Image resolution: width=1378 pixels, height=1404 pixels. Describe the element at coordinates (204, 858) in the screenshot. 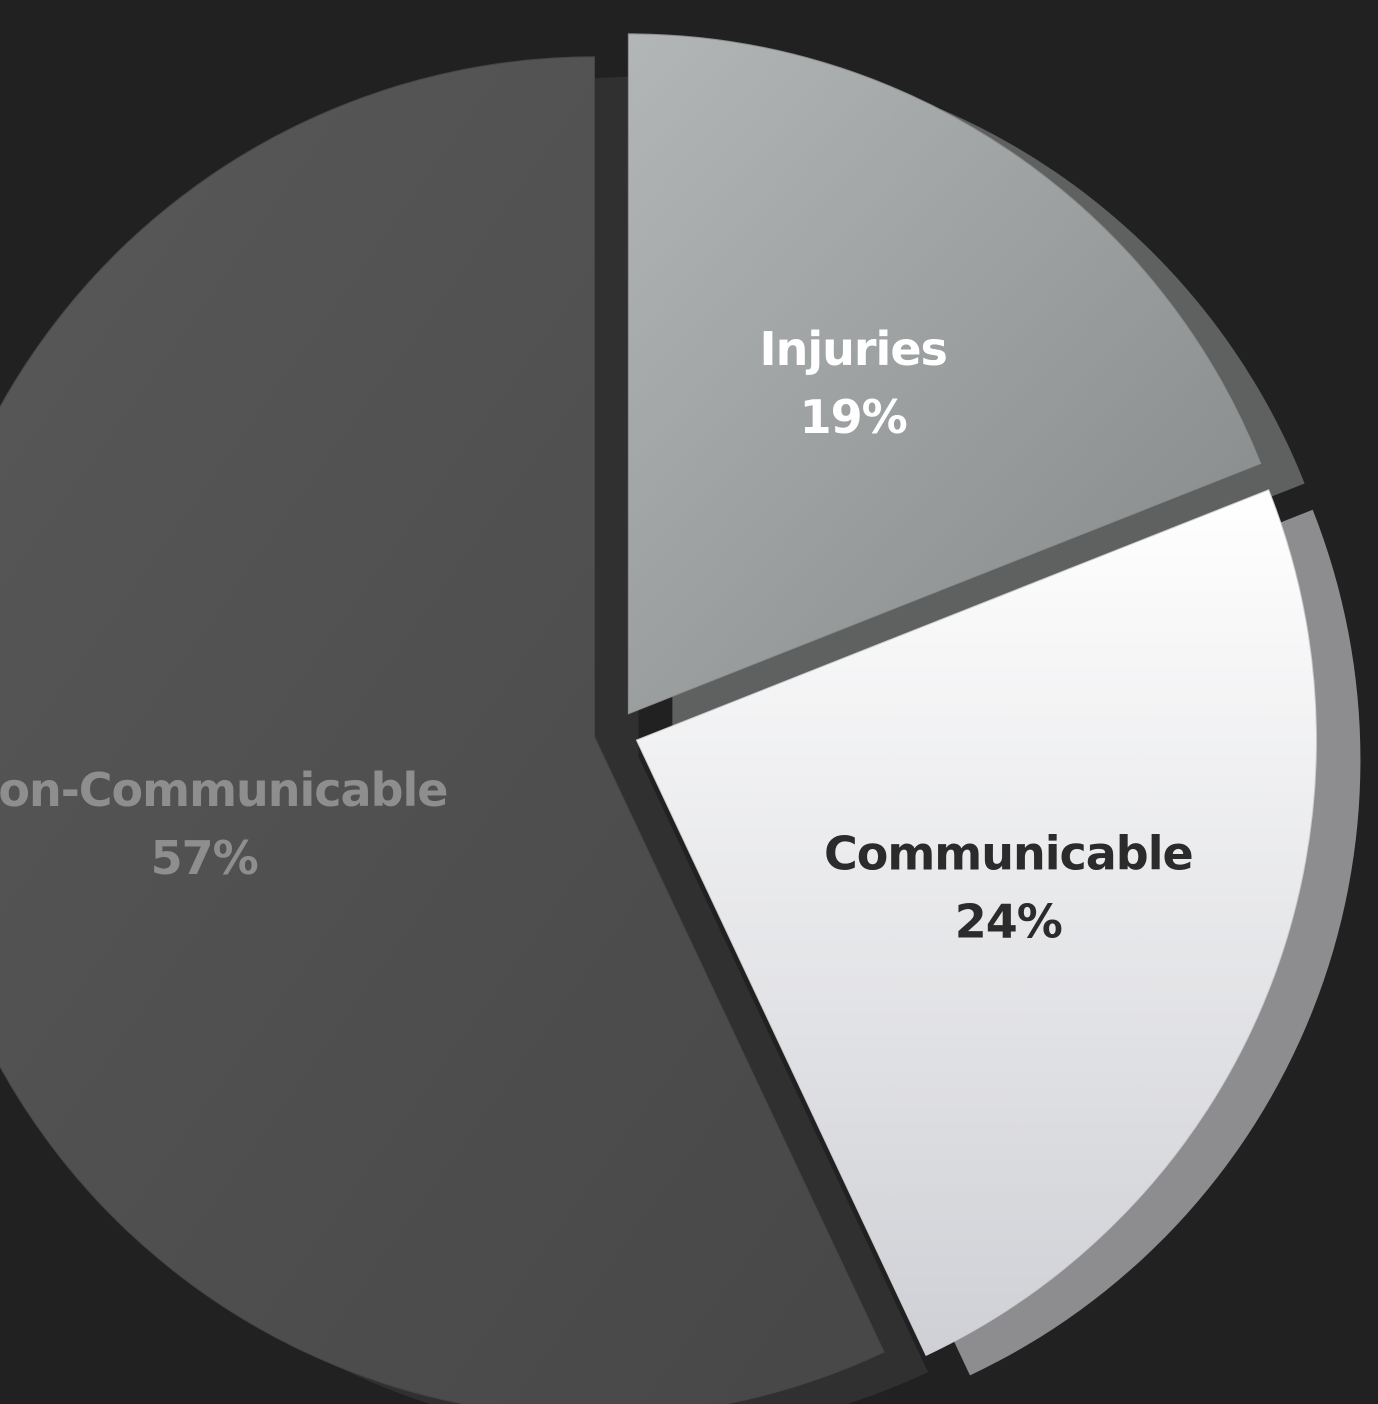

I see `slice-value-non-communicable: 57%` at that location.